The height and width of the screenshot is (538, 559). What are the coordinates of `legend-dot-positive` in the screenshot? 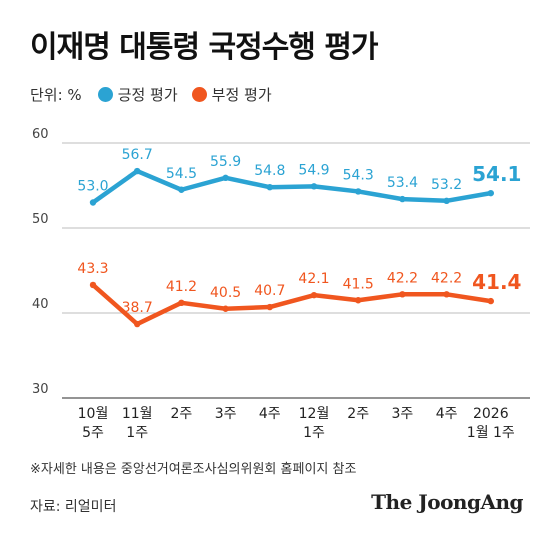 It's located at (105, 94).